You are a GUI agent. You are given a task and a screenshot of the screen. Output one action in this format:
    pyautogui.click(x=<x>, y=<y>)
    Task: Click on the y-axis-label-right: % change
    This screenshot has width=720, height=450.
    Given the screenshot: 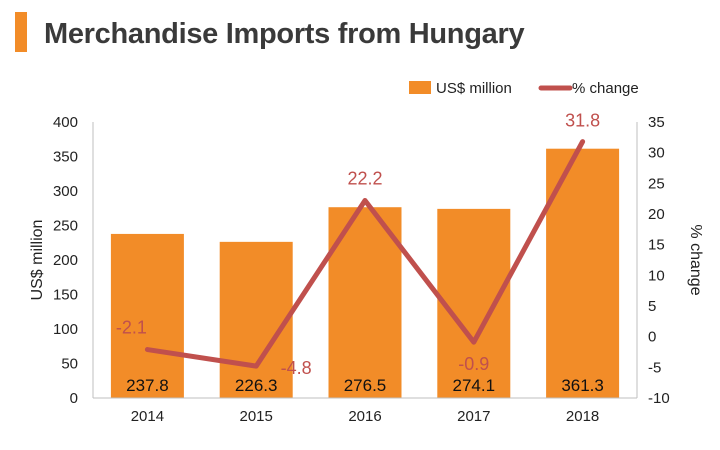 What is the action you would take?
    pyautogui.click(x=695, y=259)
    